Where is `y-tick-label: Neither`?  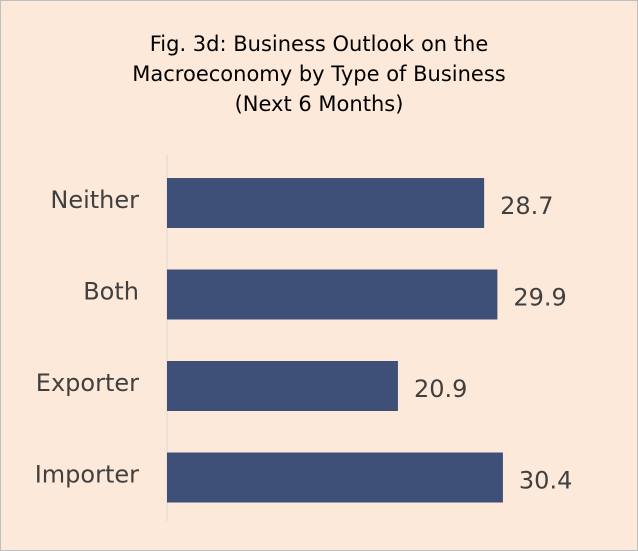
y-tick-label: Neither is located at coordinates (94, 200).